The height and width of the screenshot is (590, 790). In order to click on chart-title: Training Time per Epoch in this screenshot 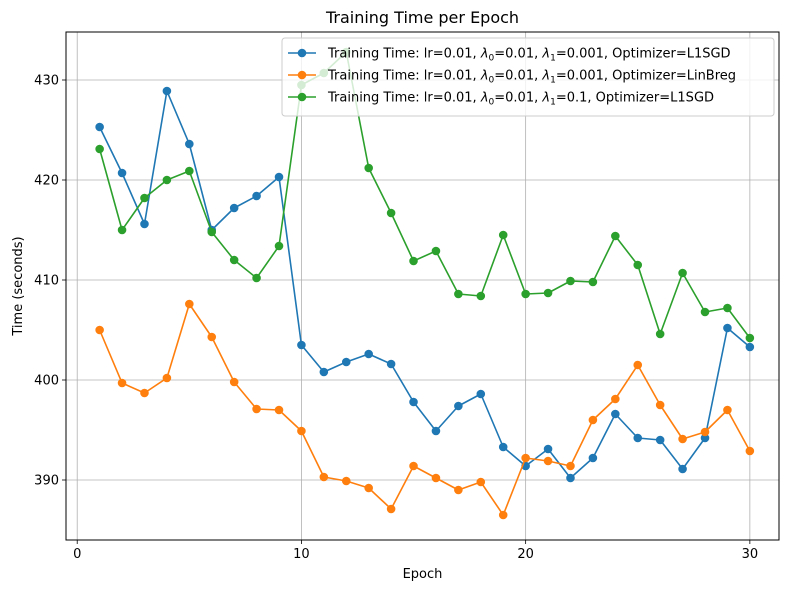, I will do `click(422, 17)`.